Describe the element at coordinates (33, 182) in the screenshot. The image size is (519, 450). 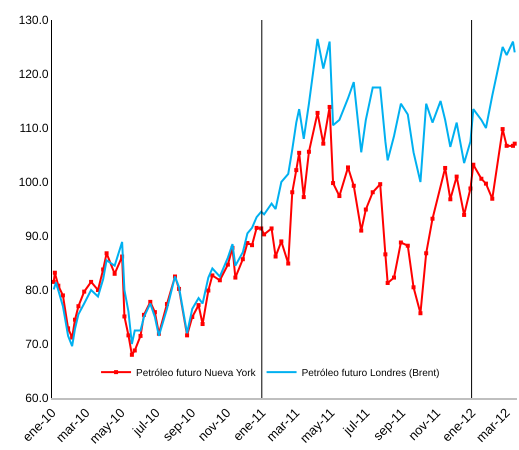
I see `y-tick-label: 100.0` at that location.